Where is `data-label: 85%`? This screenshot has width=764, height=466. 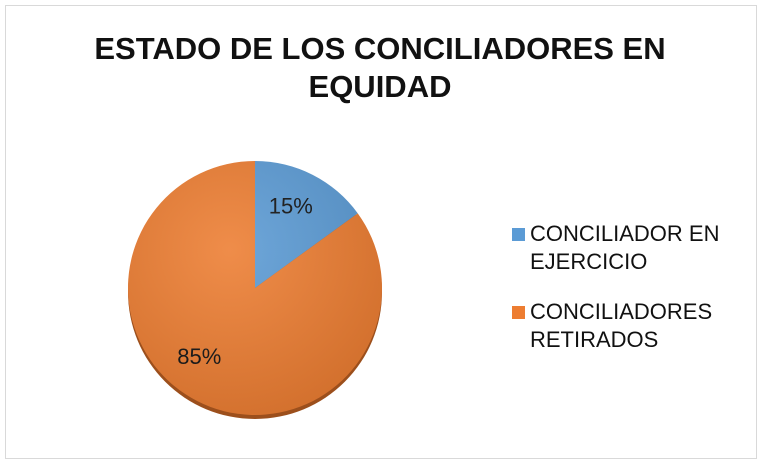
data-label: 85% is located at coordinates (199, 356).